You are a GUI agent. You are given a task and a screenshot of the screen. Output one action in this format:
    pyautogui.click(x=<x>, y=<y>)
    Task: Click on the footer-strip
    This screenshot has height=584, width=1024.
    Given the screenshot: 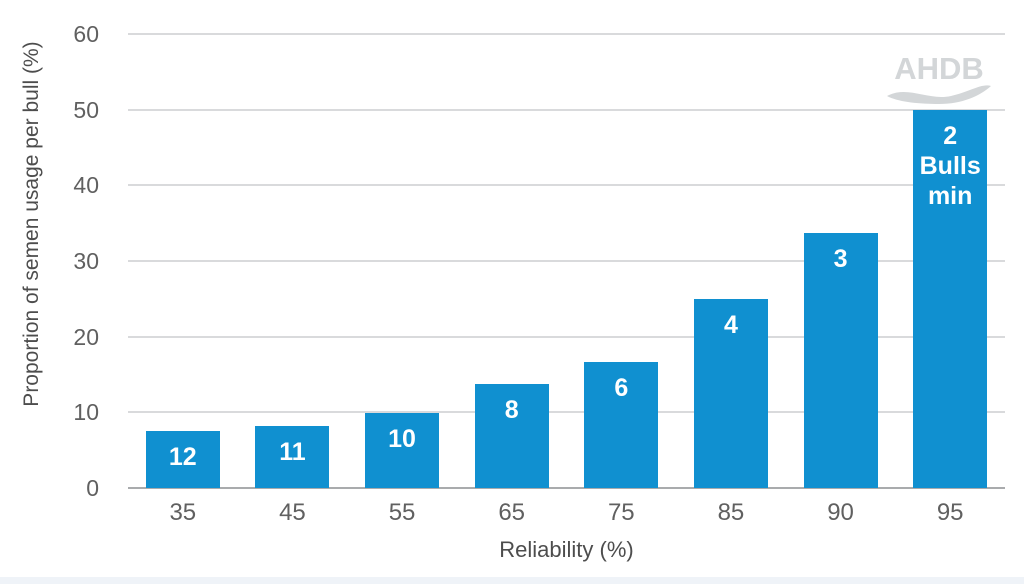 What is the action you would take?
    pyautogui.click(x=512, y=580)
    